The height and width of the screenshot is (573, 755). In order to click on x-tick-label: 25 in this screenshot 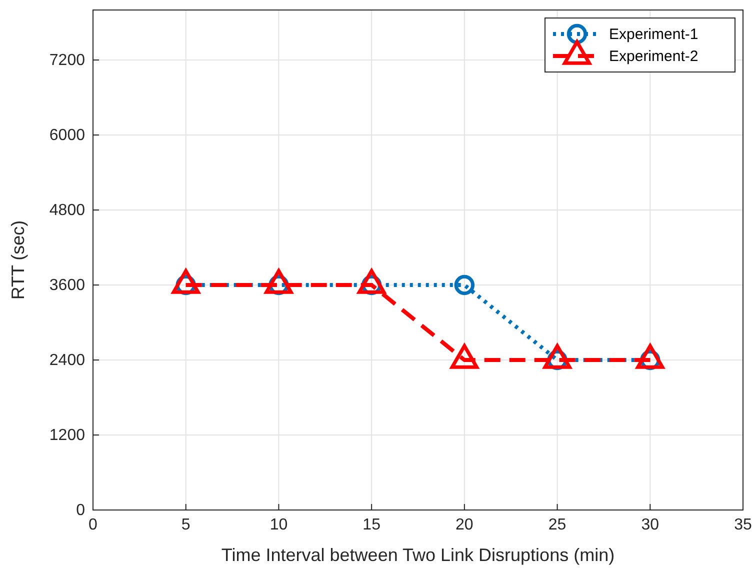, I will do `click(557, 525)`.